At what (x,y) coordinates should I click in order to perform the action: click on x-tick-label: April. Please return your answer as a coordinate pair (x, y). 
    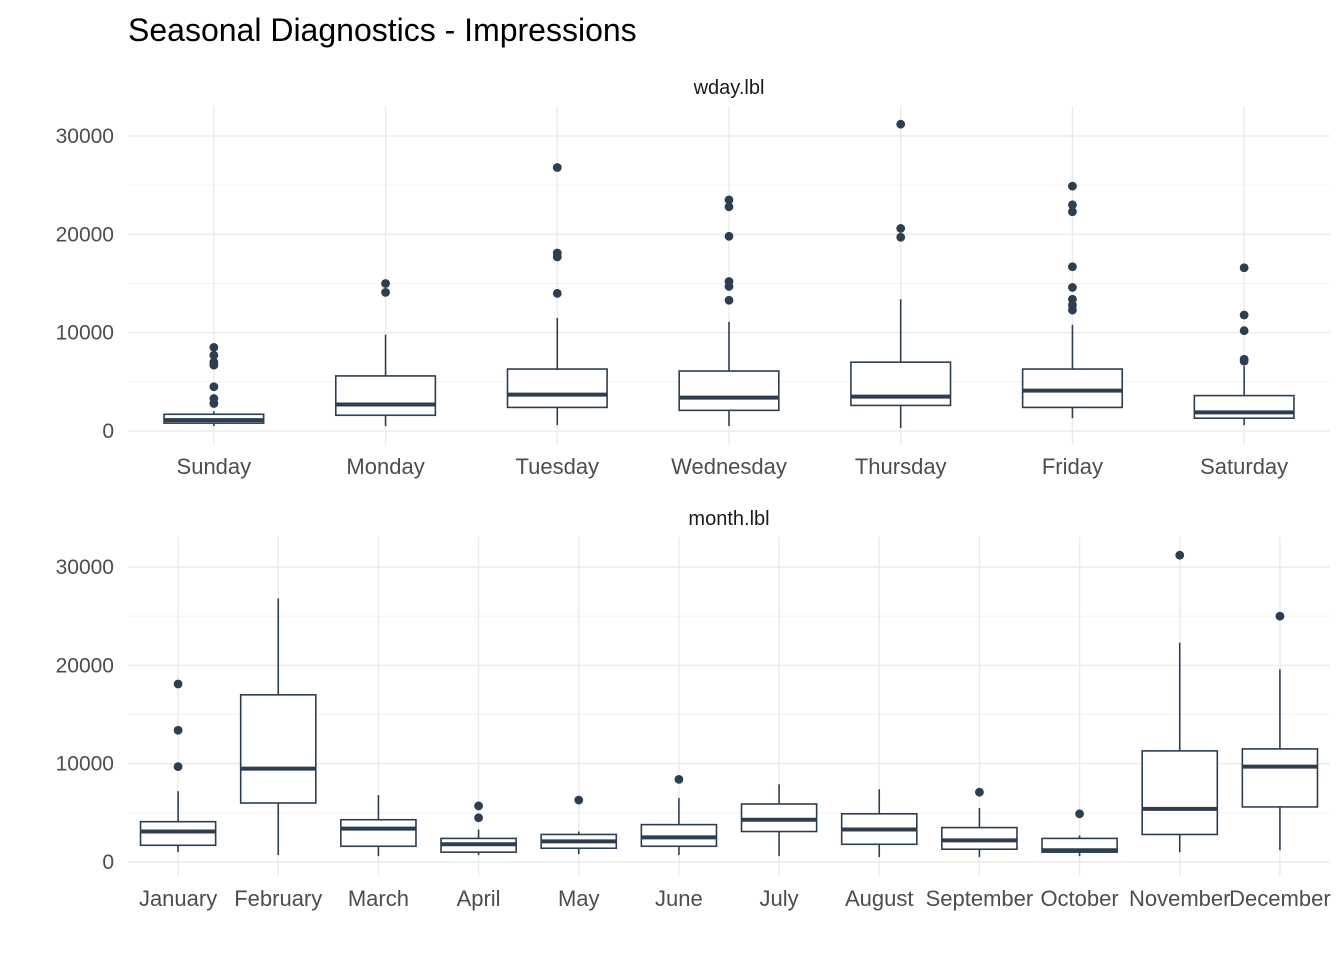
    Looking at the image, I should click on (479, 898).